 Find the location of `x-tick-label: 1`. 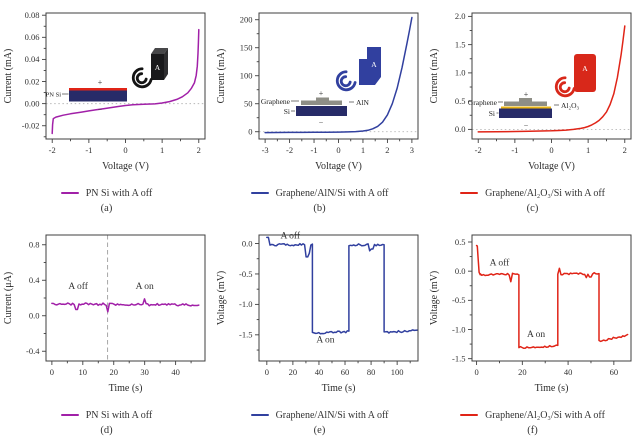

x-tick-label: 1 is located at coordinates (362, 150).